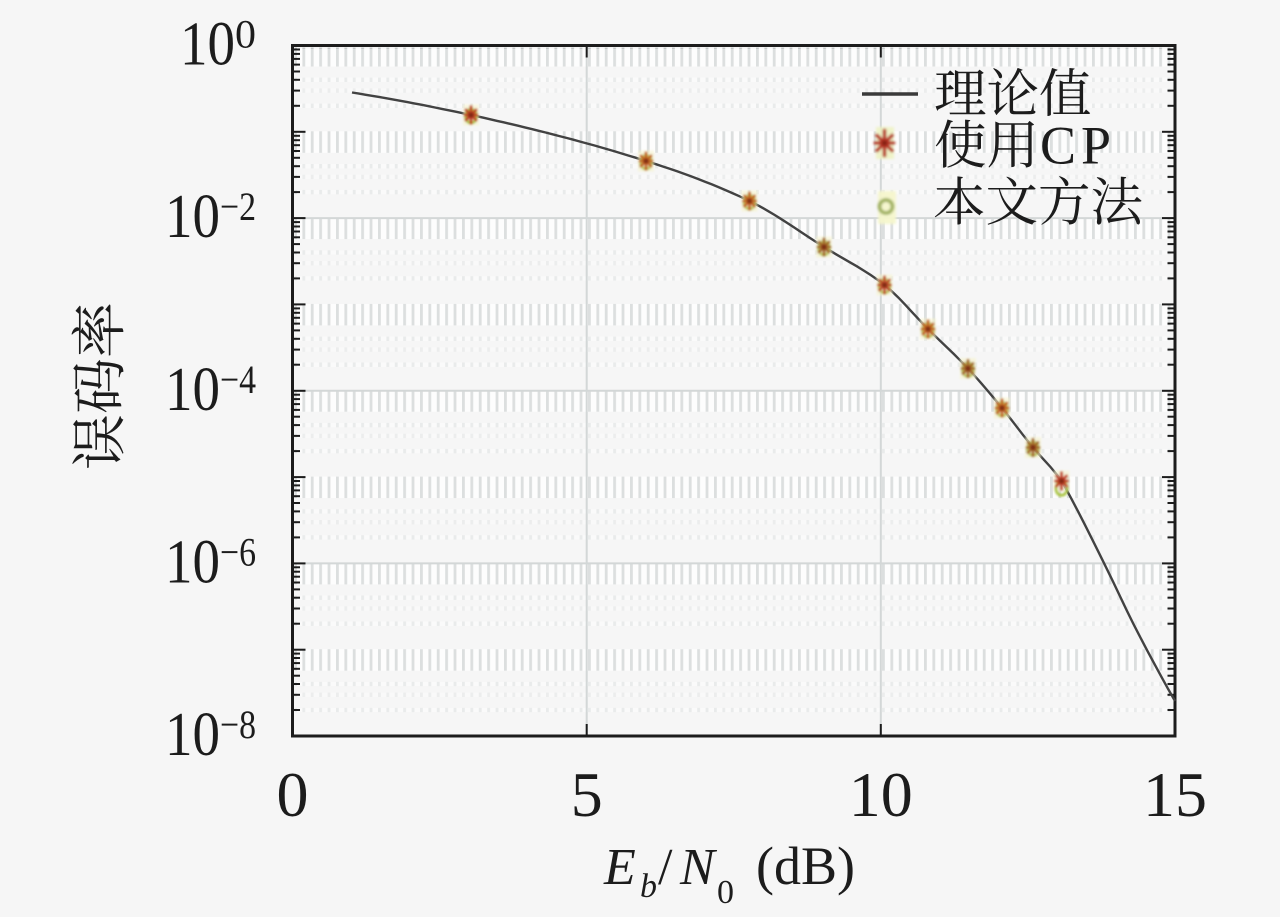  Describe the element at coordinates (805, 866) in the screenshot. I see `svg-text: (dB)` at that location.